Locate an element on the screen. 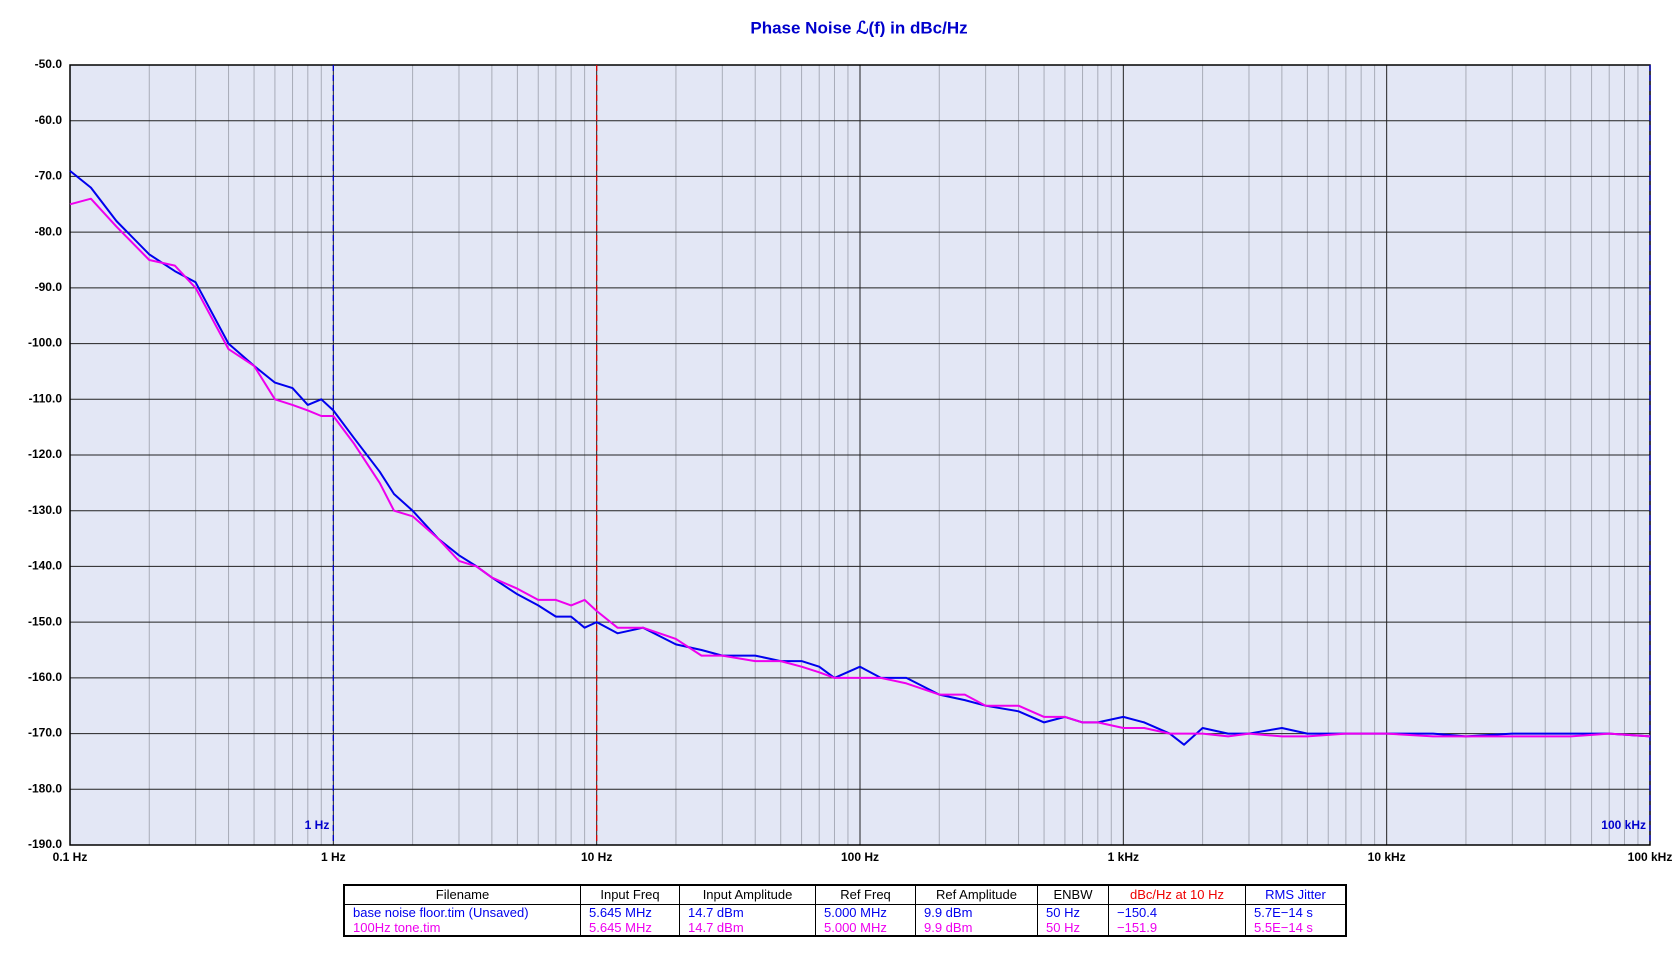  column-header: Input Freq is located at coordinates (630, 895).